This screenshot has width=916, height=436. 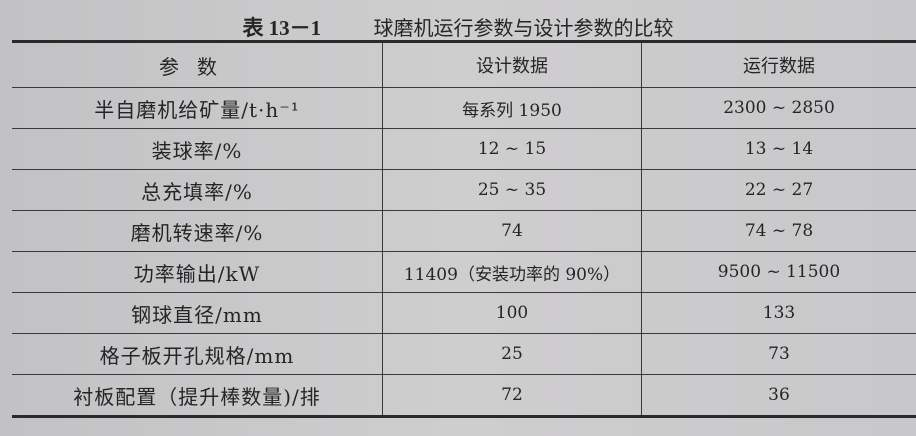 I want to click on table-row: 钢球直径/mm 100 133, so click(x=464, y=313).